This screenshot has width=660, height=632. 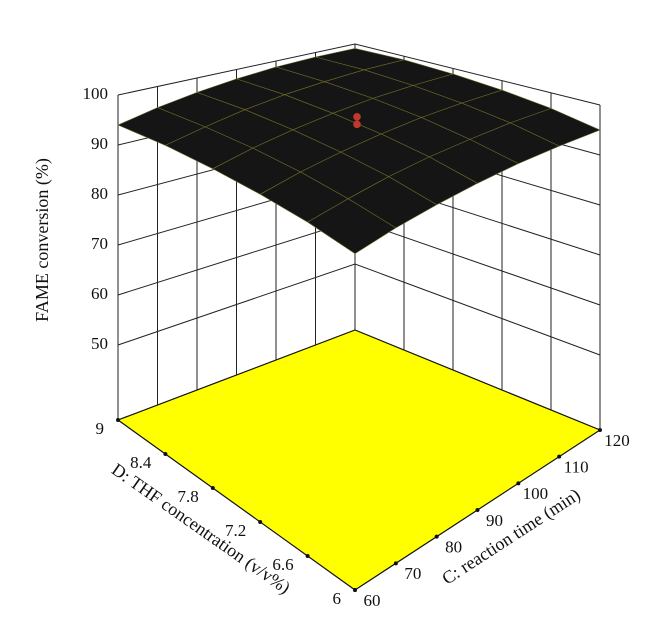 What do you see at coordinates (372, 600) in the screenshot?
I see `c-tick-label: 60` at bounding box center [372, 600].